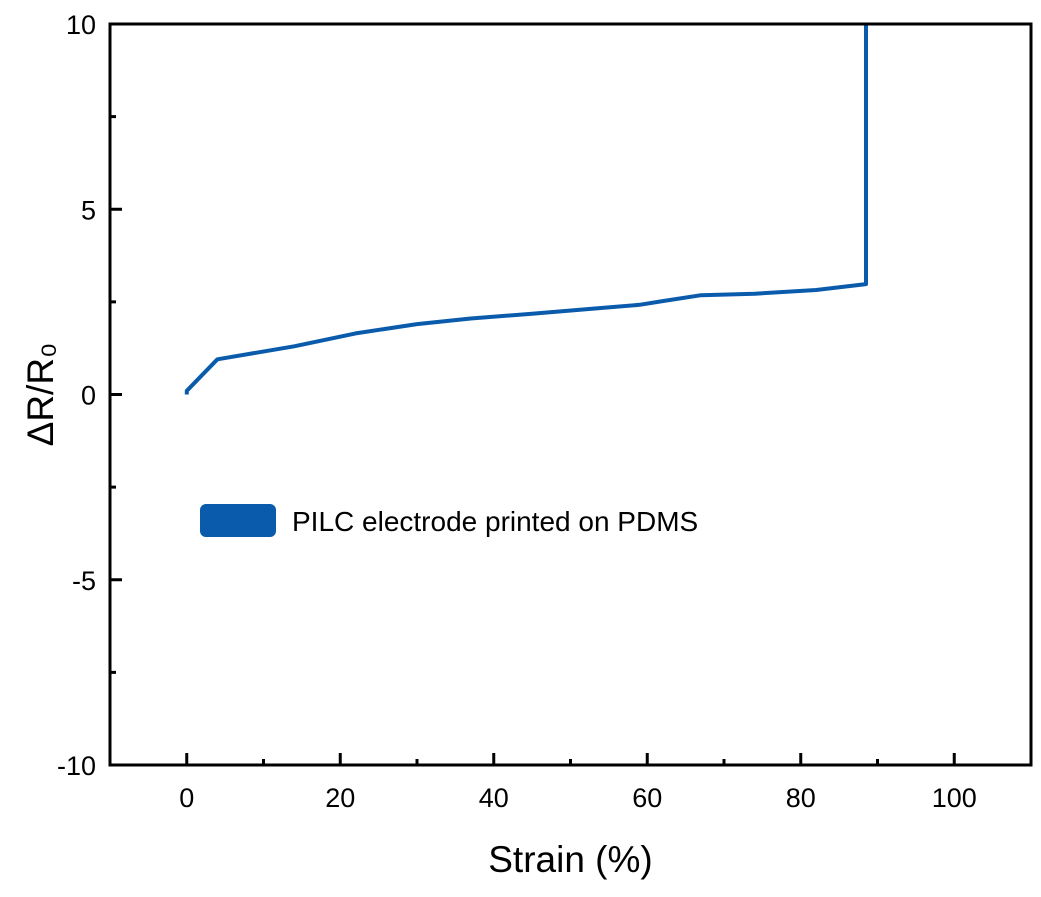  I want to click on y-tick-label: 5, so click(88, 210).